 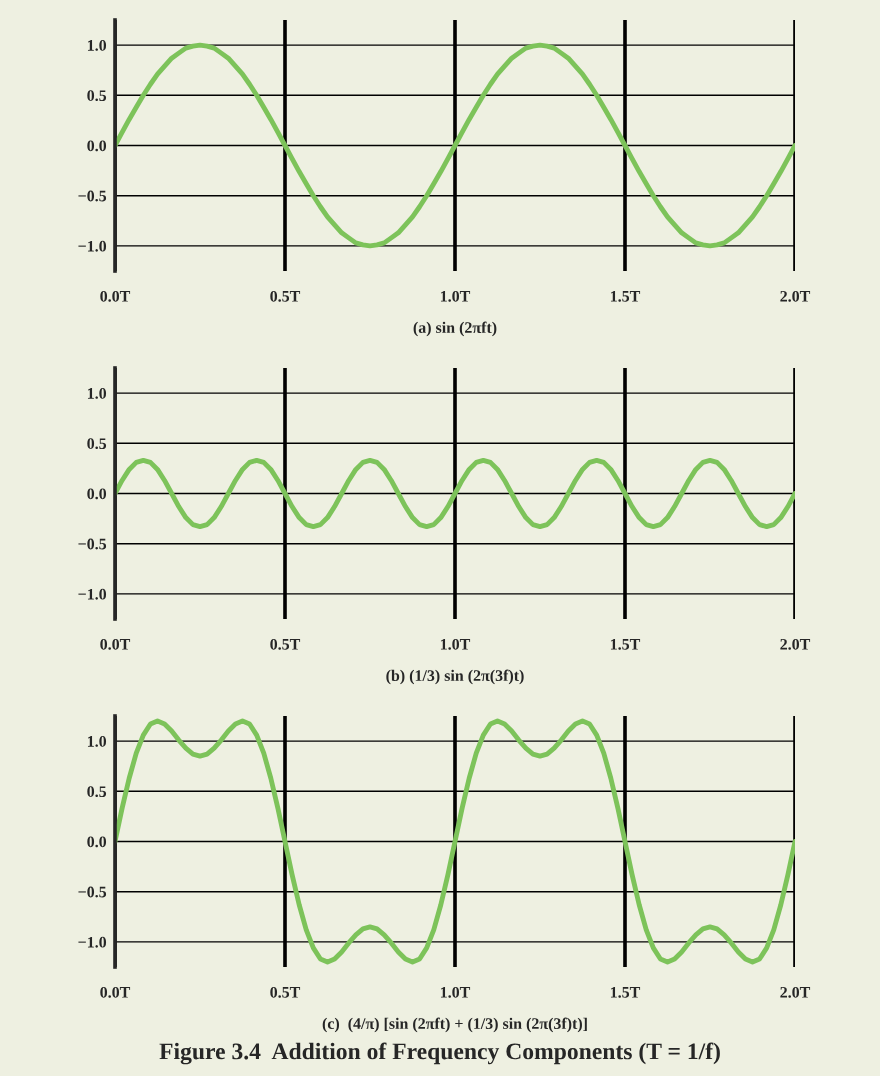 I want to click on x-axis-title: (c) (4/π) [sin (2πft) + (1/3) sin (2π(3f)t)], so click(x=454, y=1025).